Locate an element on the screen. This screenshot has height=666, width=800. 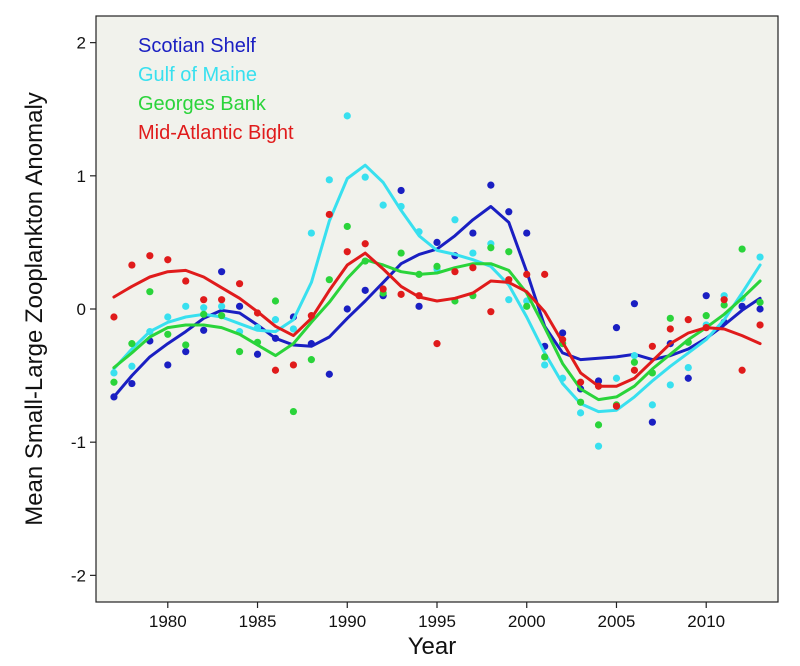
x-tick-label: 2010 is located at coordinates (706, 621).